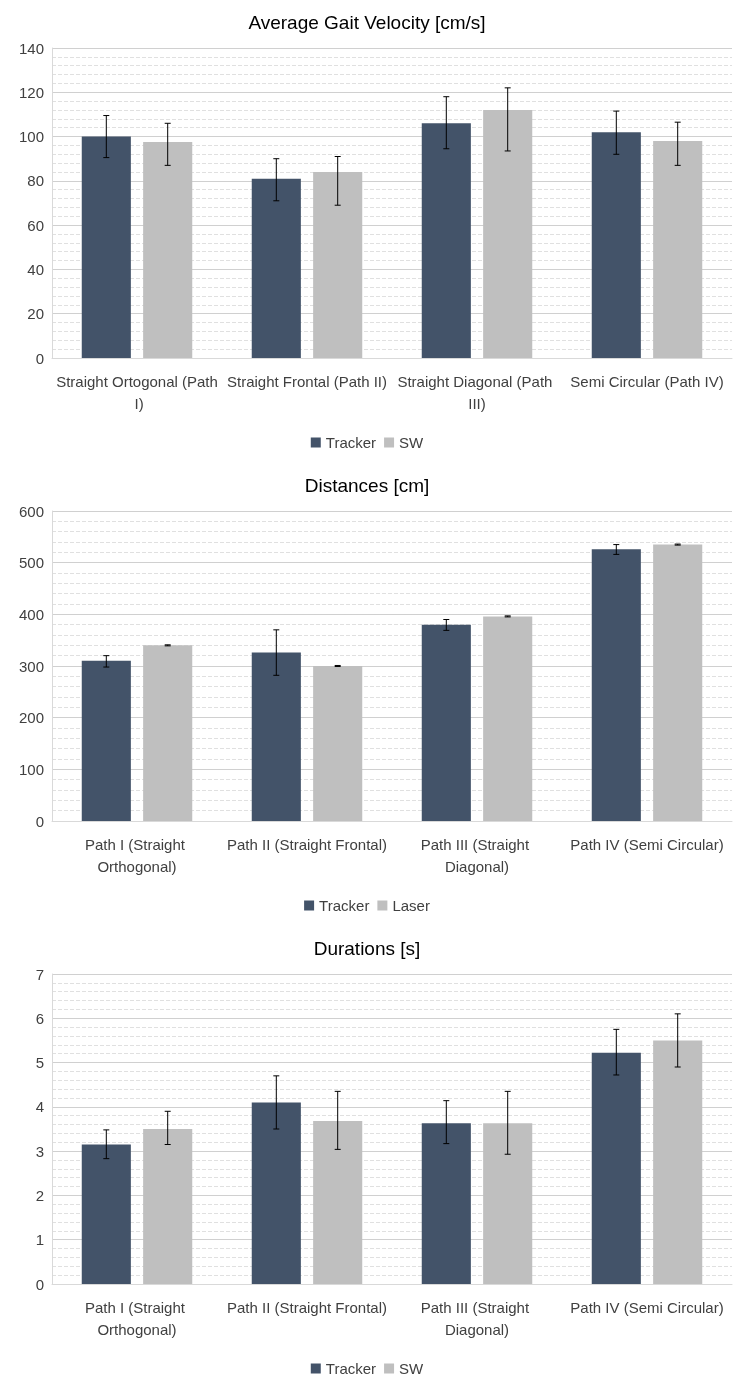  What do you see at coordinates (39, 974) in the screenshot?
I see `y-tick-label: 7` at bounding box center [39, 974].